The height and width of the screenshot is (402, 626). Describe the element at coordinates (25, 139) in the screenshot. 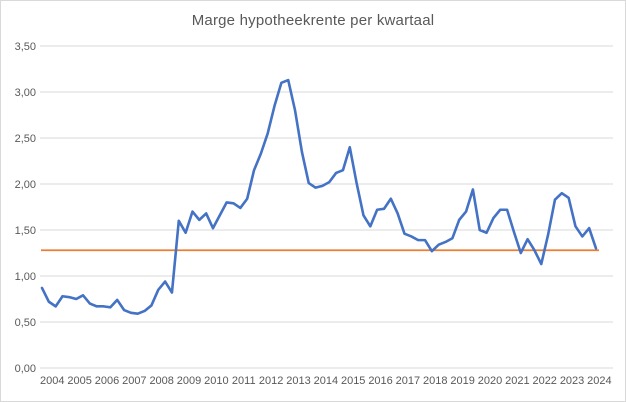

I see `y-axis-tick-label: 2,50` at that location.